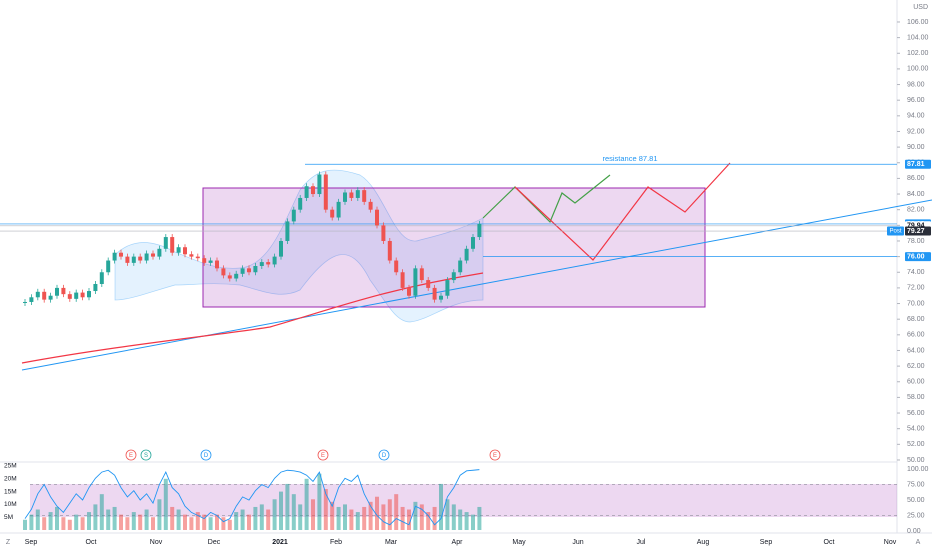 This screenshot has width=932, height=550. I want to click on price-label: 87.81, so click(916, 164).